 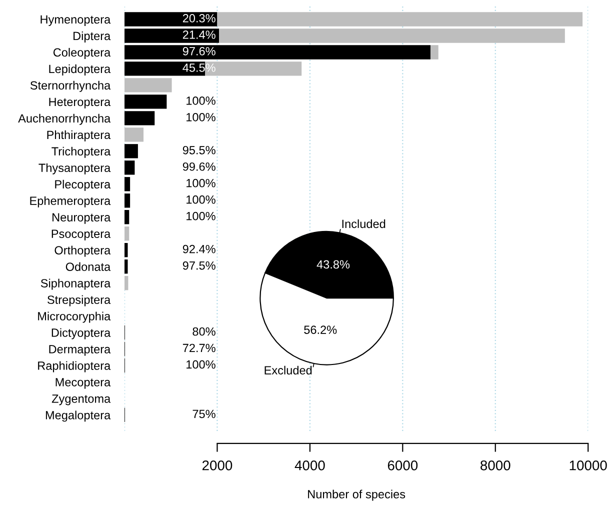 What do you see at coordinates (199, 34) in the screenshot?
I see `annotation: 21.4%` at bounding box center [199, 34].